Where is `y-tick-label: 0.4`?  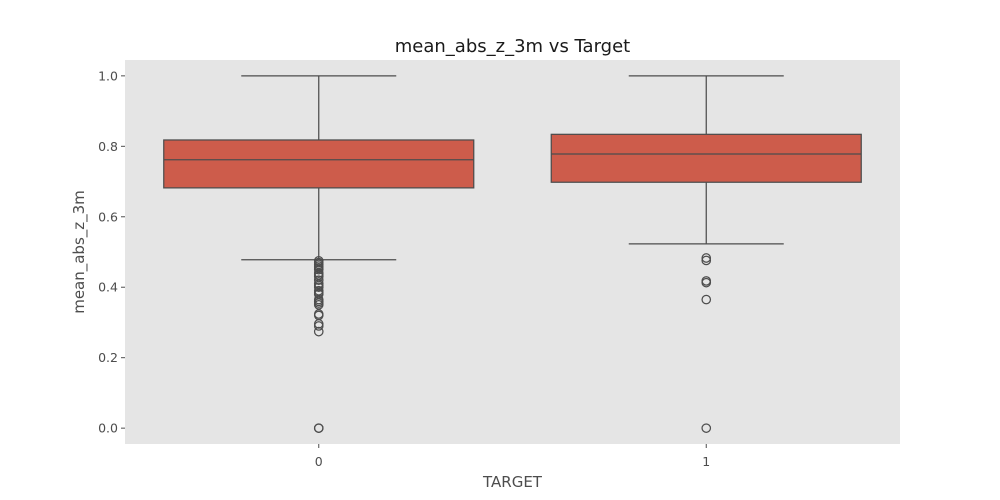
y-tick-label: 0.4 is located at coordinates (108, 287).